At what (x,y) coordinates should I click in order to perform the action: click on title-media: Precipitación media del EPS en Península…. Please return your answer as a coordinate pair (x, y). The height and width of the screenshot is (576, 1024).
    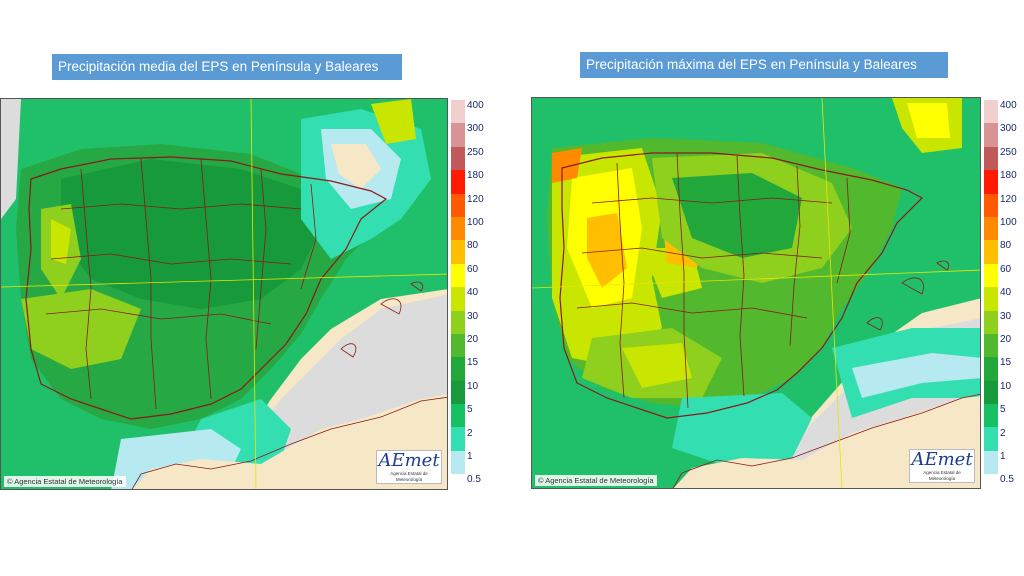
    Looking at the image, I should click on (227, 67).